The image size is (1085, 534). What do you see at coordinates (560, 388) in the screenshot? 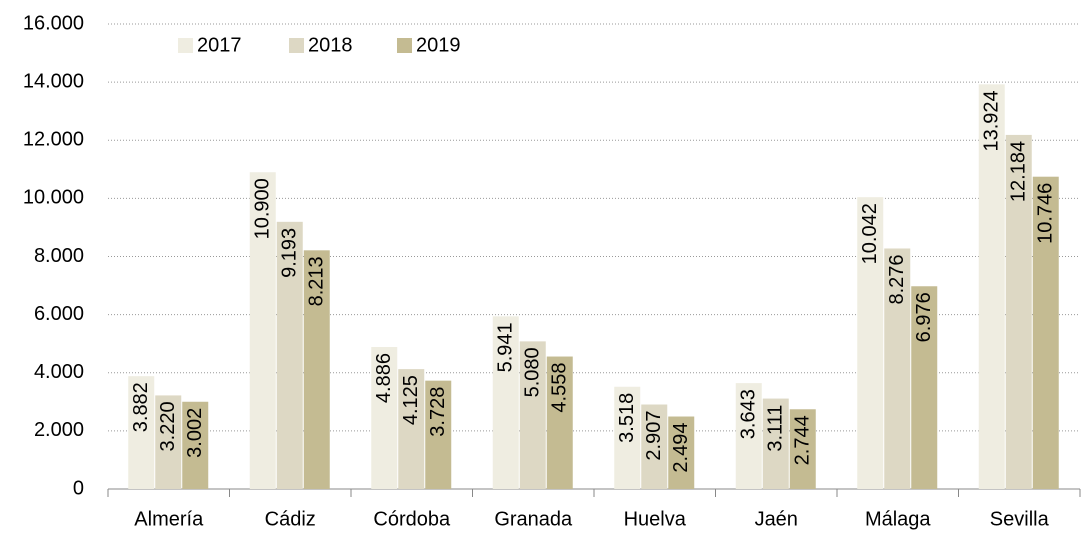
I see `data-label: 4.558` at bounding box center [560, 388].